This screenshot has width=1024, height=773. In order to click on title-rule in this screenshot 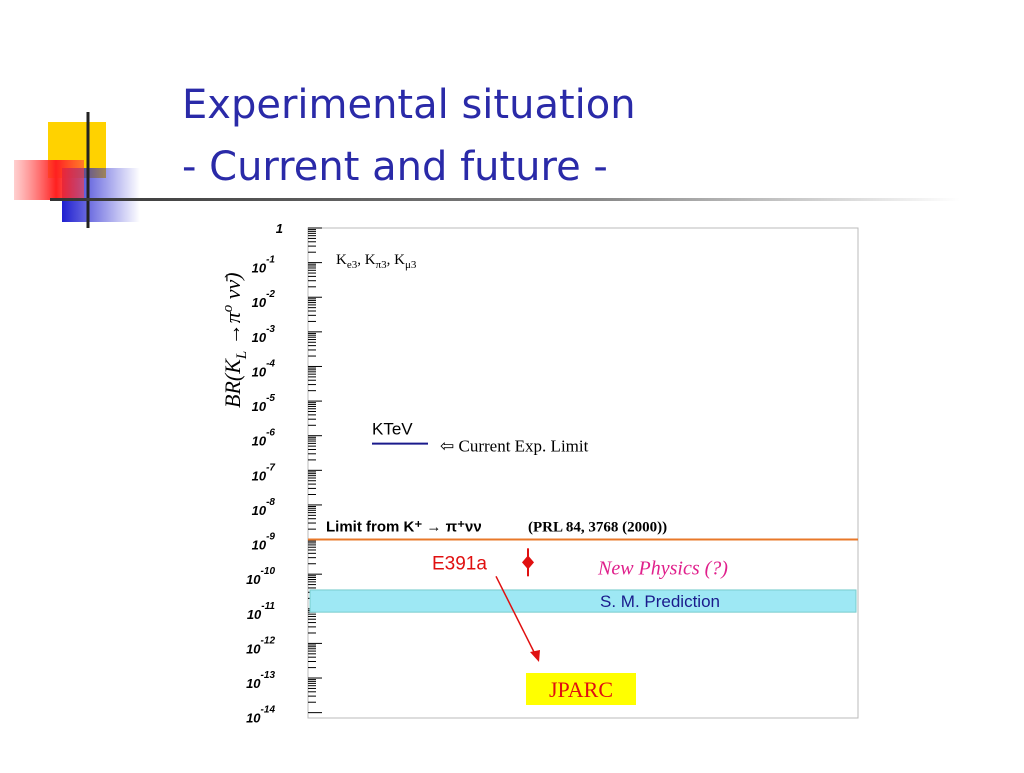, I will do `click(505, 199)`.